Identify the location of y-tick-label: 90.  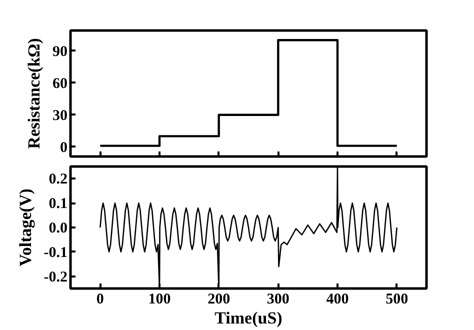
(60, 52).